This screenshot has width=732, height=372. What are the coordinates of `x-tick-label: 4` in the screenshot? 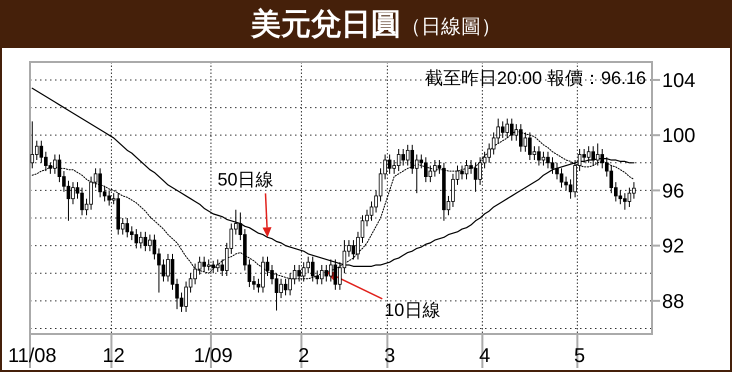 It's located at (484, 356).